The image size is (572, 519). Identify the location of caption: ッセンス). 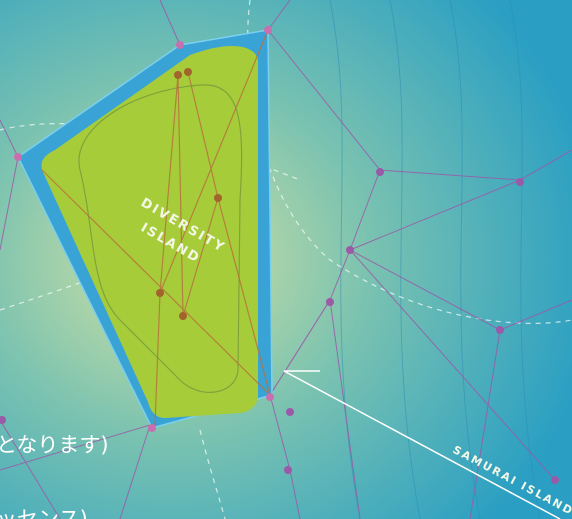
(44, 513).